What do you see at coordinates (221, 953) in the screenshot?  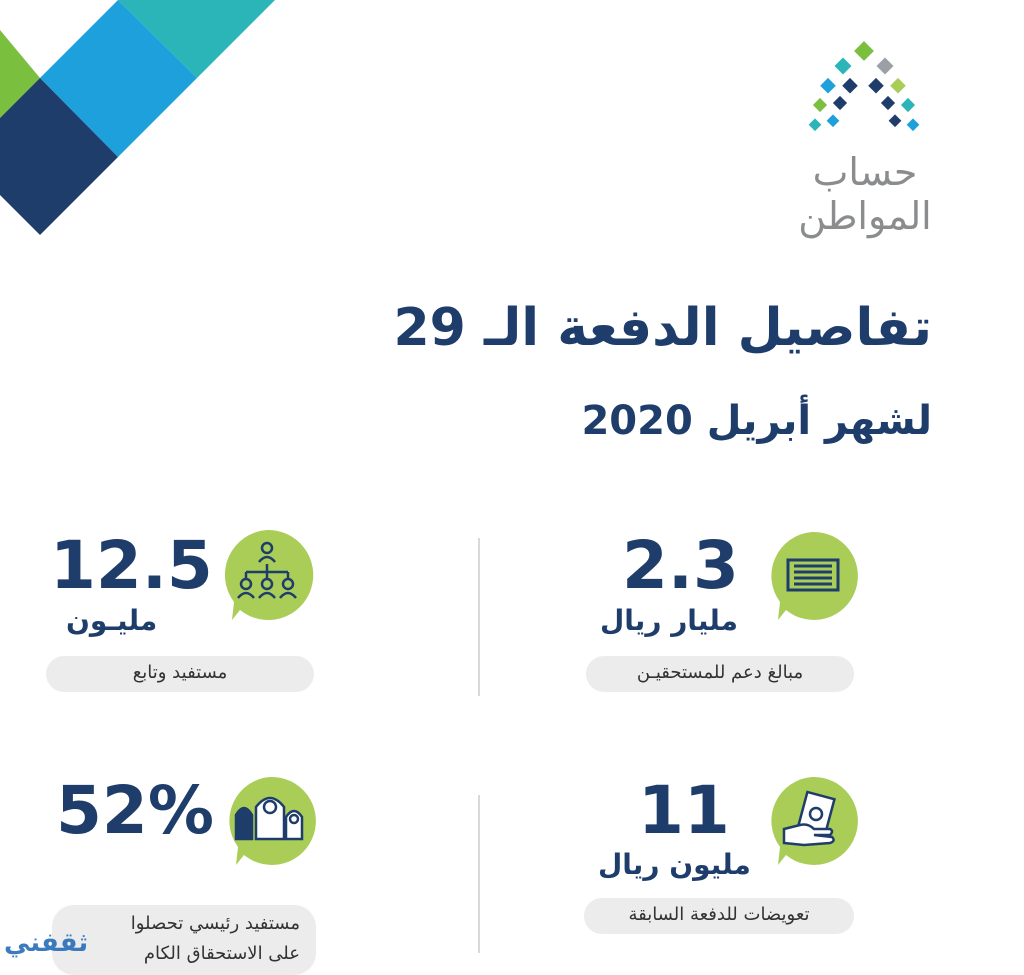 I see `stat-label-full-entitlement-line2: على الاستحقاق الكام` at bounding box center [221, 953].